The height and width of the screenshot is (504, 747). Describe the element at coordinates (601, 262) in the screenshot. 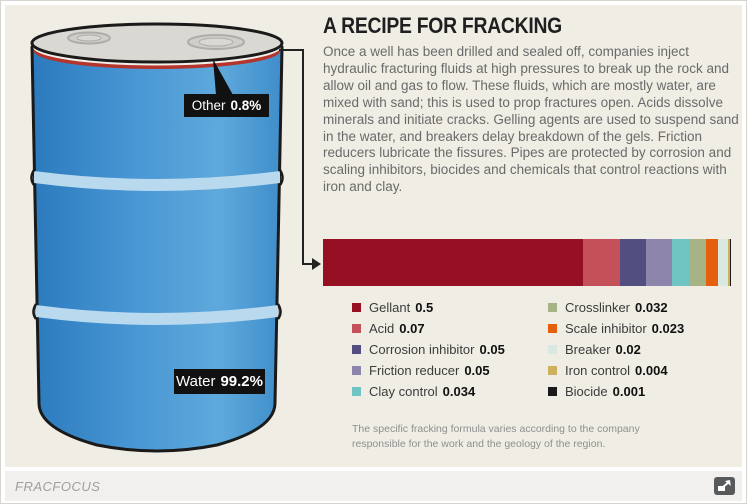

I see `bar-segment-acid` at that location.